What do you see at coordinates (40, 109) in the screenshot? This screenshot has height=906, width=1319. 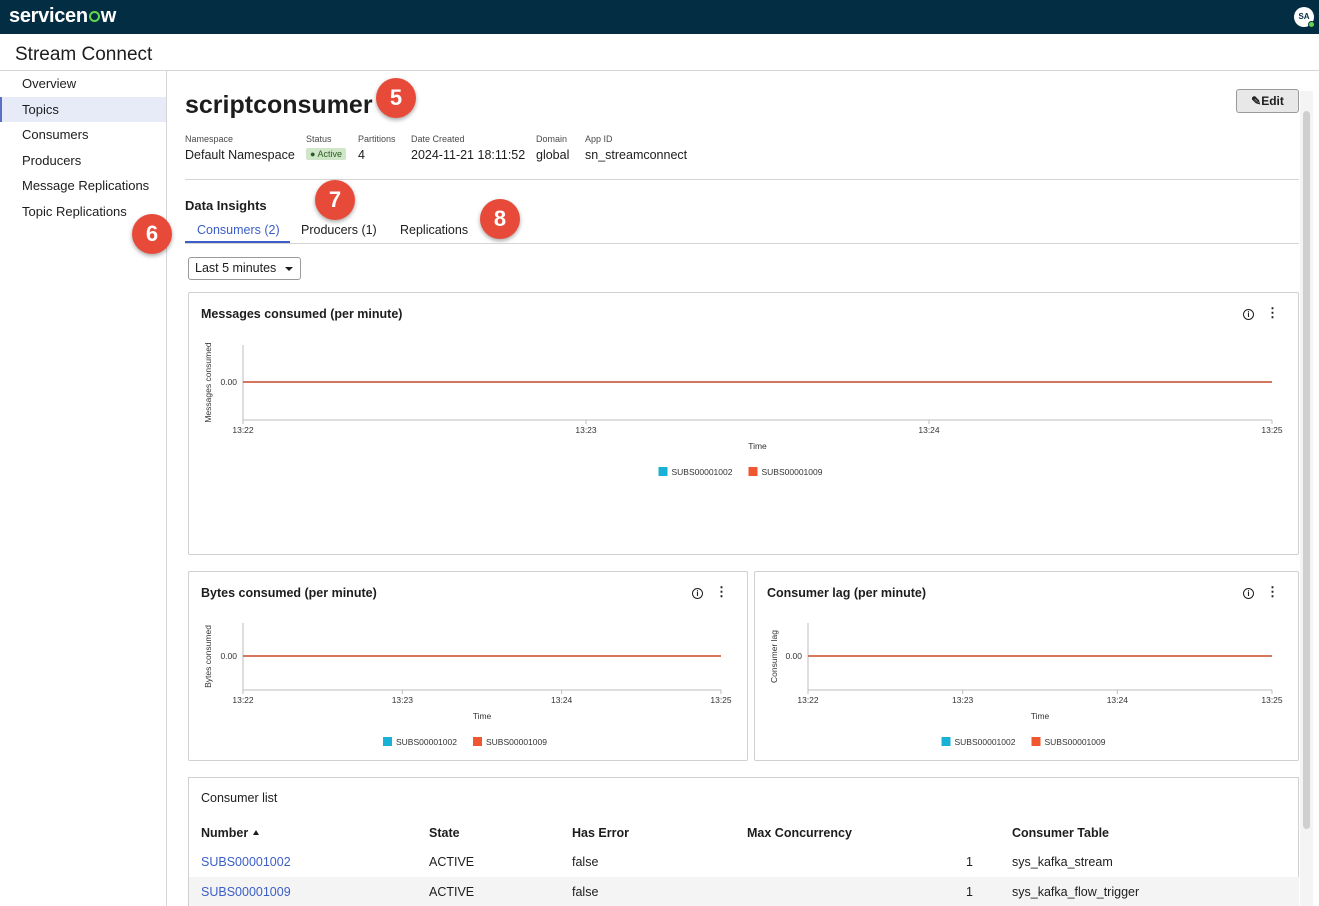 I see `sidebar-item-label: Topics` at bounding box center [40, 109].